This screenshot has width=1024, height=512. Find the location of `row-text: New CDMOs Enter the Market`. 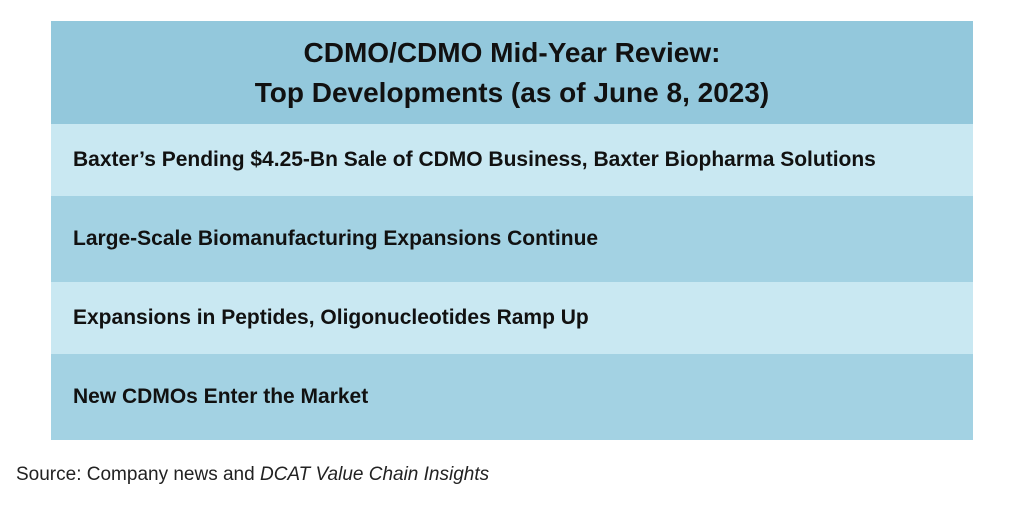

row-text: New CDMOs Enter the Market is located at coordinates (221, 396).